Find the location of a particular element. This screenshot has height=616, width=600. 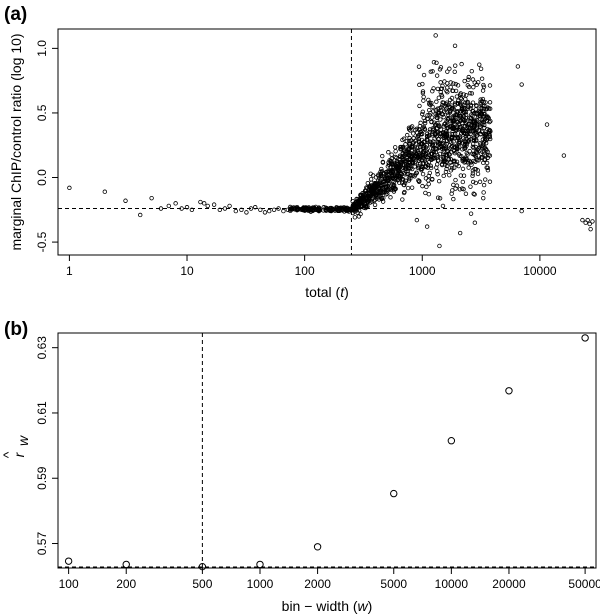

x-tick-label: 10000 is located at coordinates (452, 584).